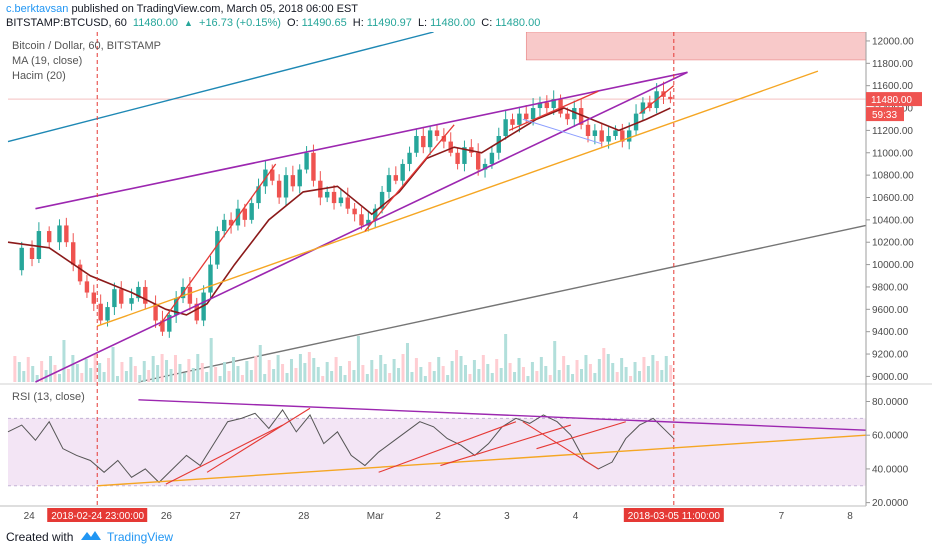 Image resolution: width=932 pixels, height=550 pixels. I want to click on time-tick-label: 27, so click(236, 516).